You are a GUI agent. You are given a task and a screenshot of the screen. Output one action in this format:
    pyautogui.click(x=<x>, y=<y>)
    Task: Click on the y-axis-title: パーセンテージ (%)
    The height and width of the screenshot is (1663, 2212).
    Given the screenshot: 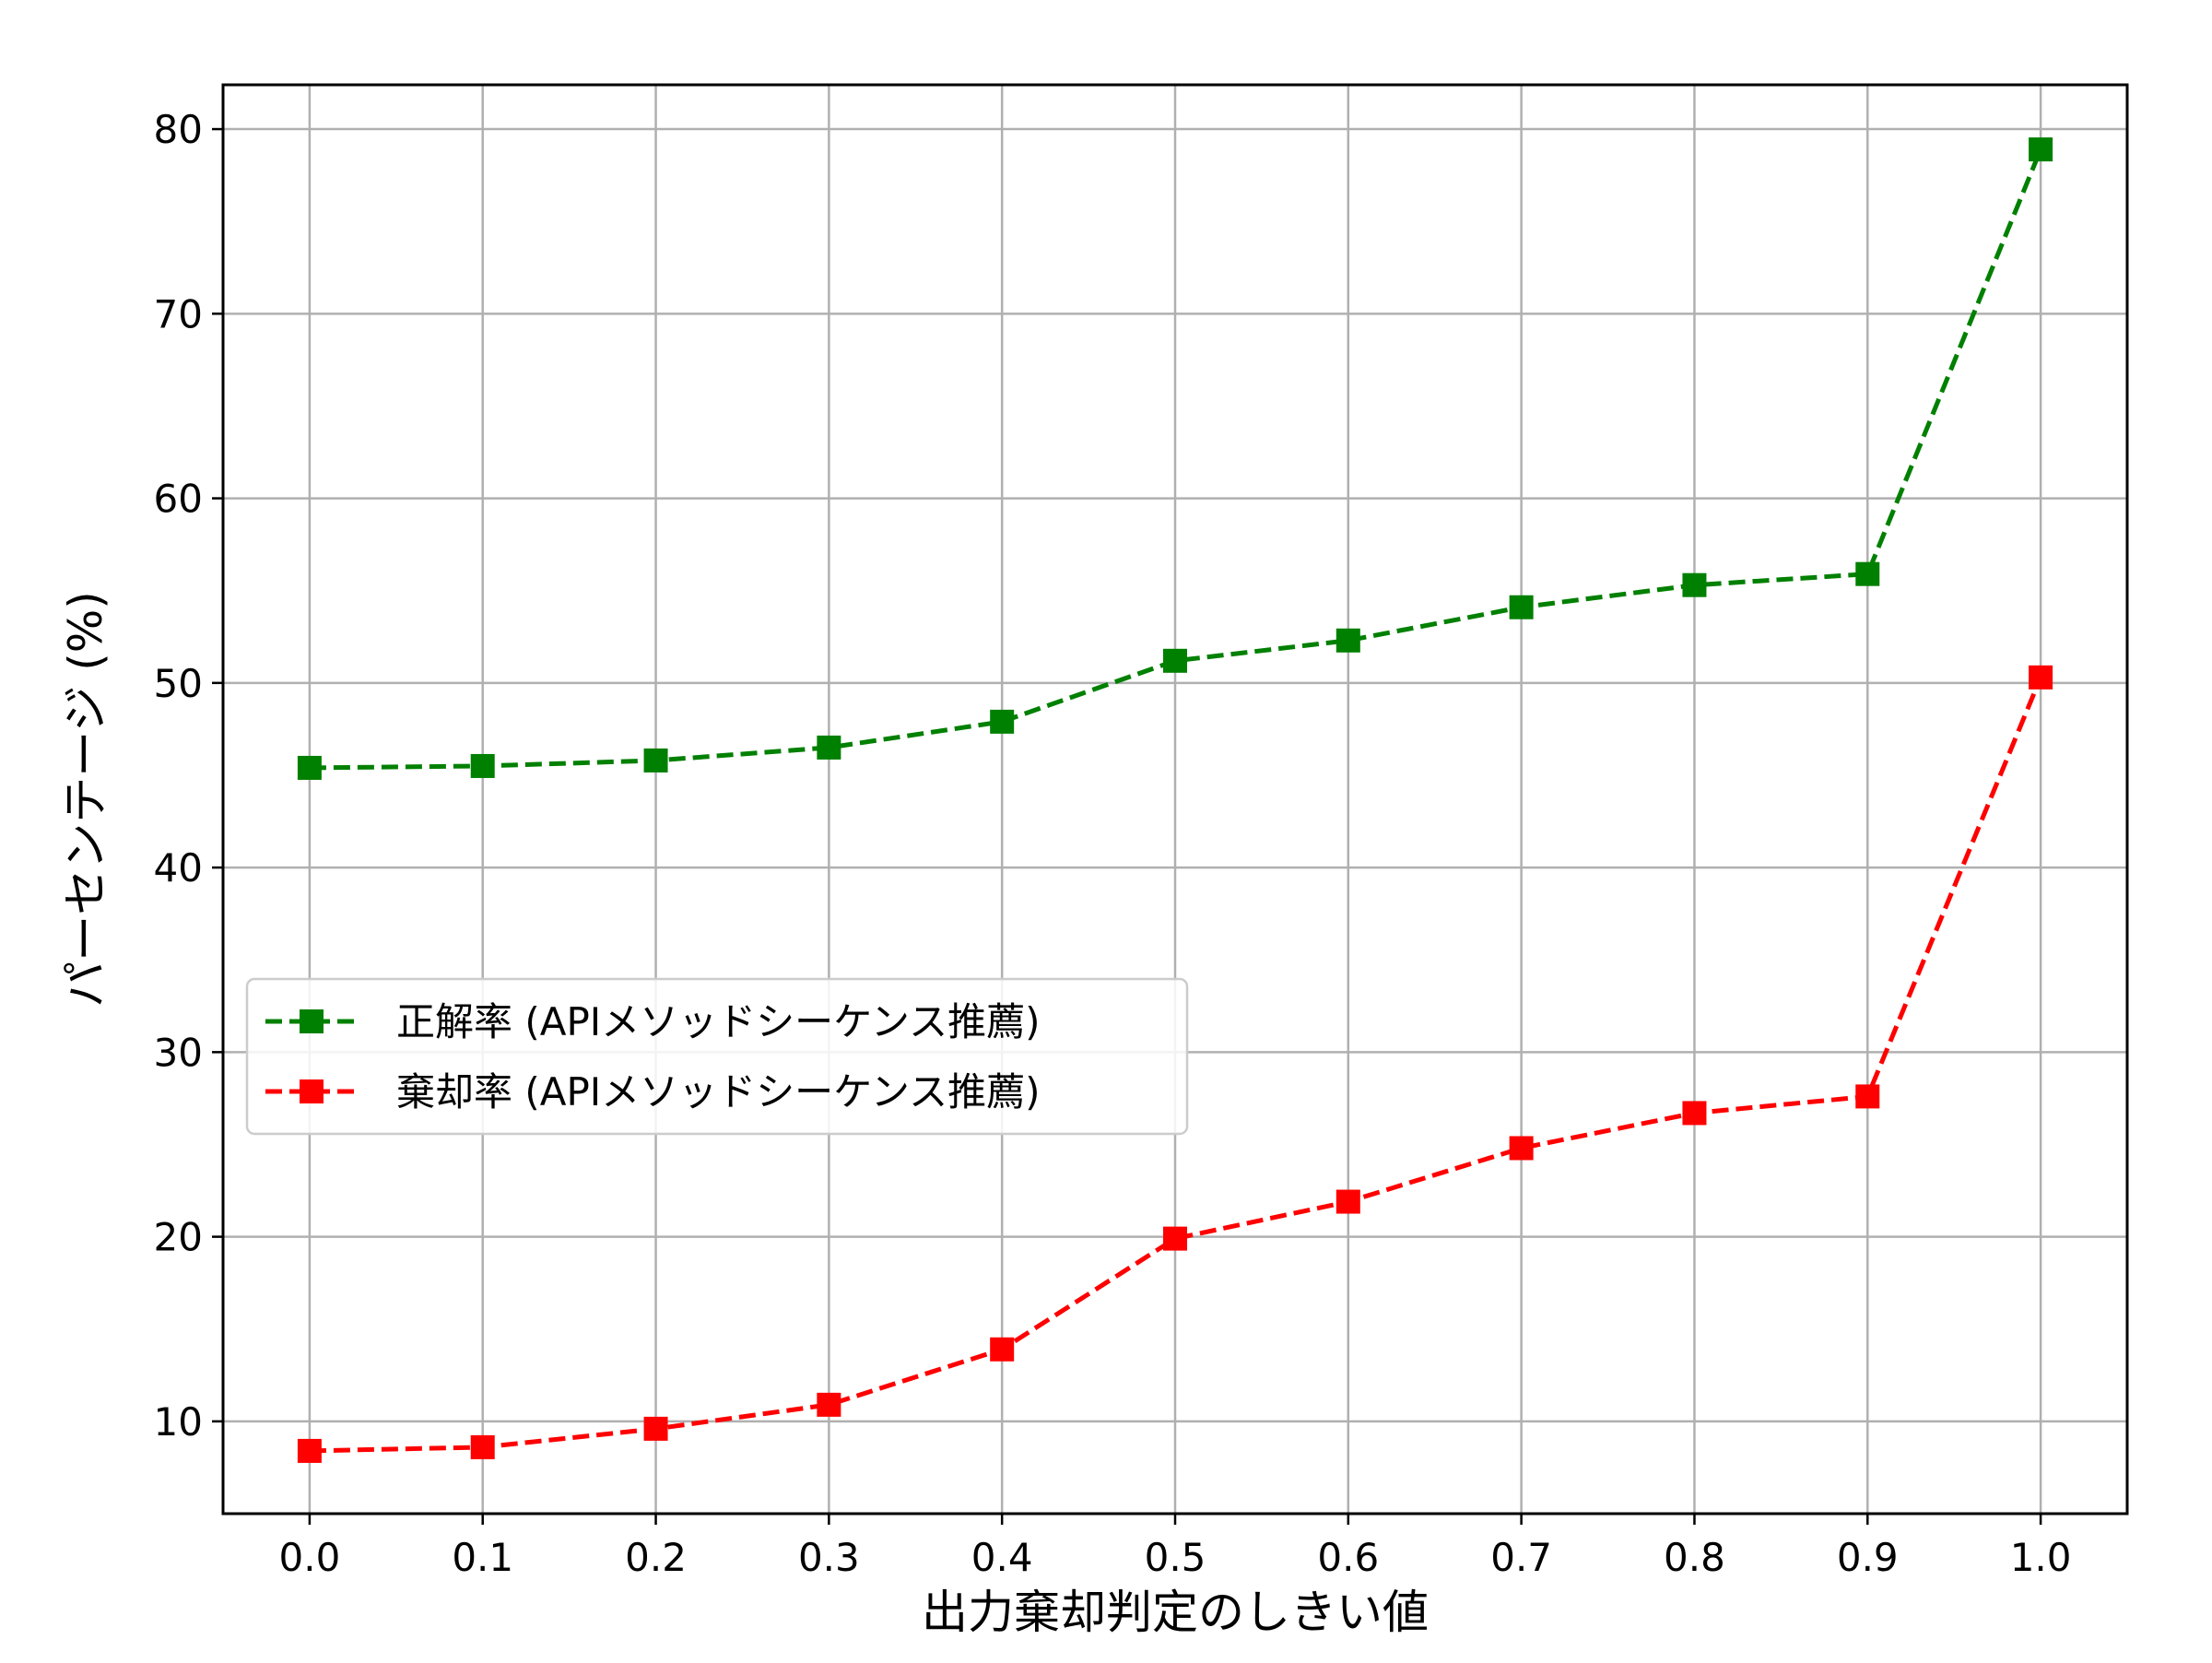 What is the action you would take?
    pyautogui.click(x=85, y=799)
    